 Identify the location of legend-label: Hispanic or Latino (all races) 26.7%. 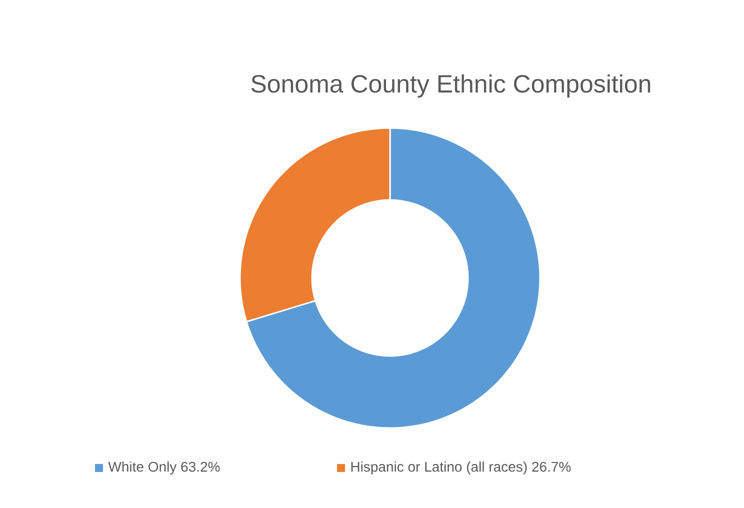
(461, 468).